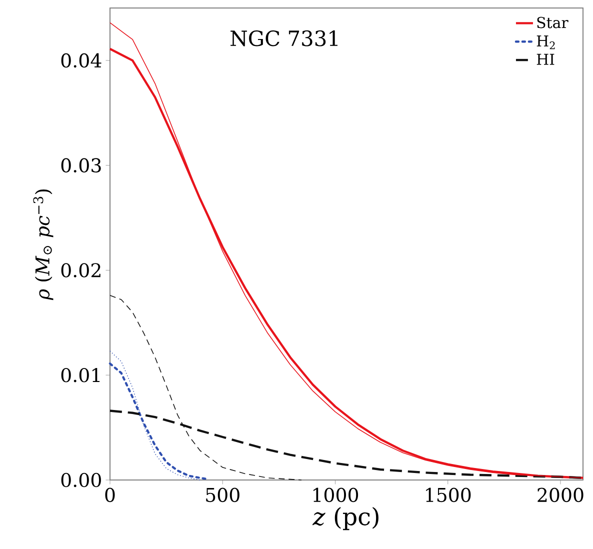 The width and height of the screenshot is (593, 549). I want to click on y-tick-label: 0.00, so click(81, 480).